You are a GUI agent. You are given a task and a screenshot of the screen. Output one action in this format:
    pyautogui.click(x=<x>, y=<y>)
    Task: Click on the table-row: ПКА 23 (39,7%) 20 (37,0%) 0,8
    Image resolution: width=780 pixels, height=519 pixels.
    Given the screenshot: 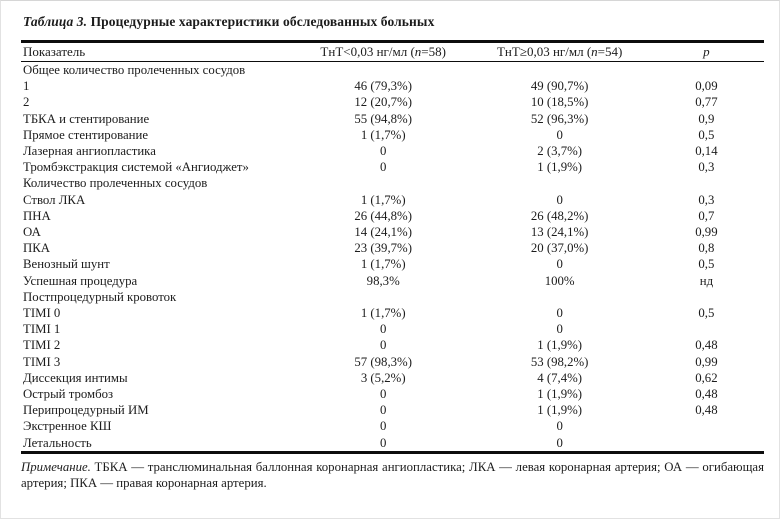 What is the action you would take?
    pyautogui.click(x=392, y=248)
    